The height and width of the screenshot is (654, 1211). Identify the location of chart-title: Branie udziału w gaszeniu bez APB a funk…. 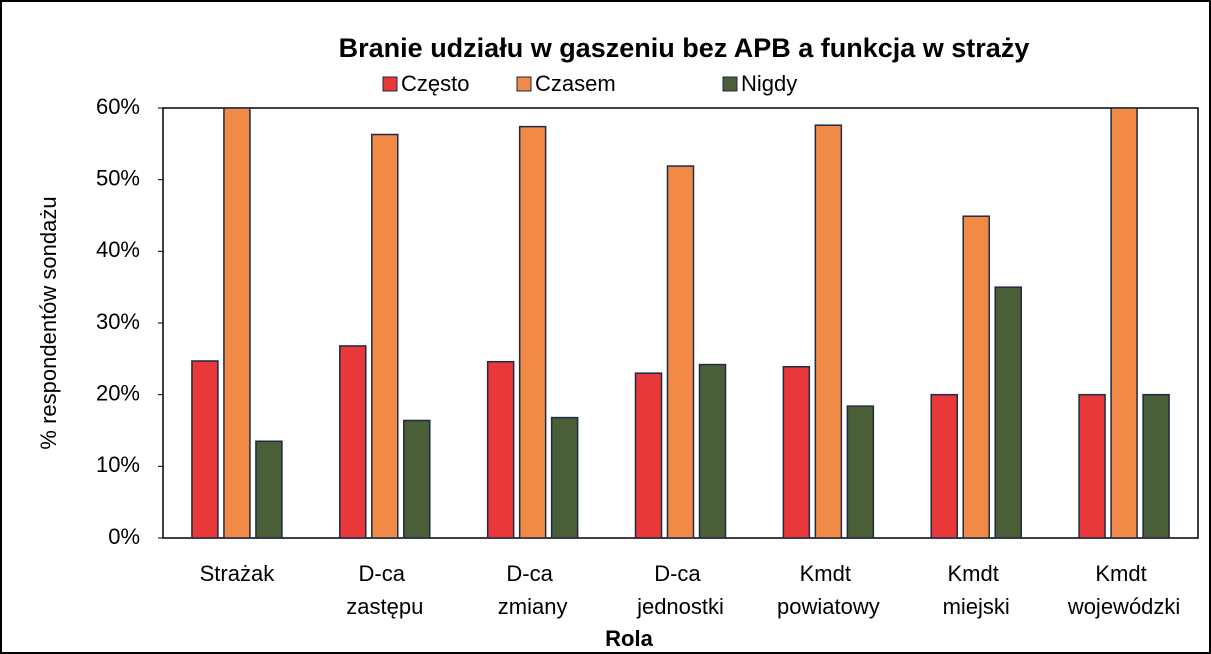
(684, 48).